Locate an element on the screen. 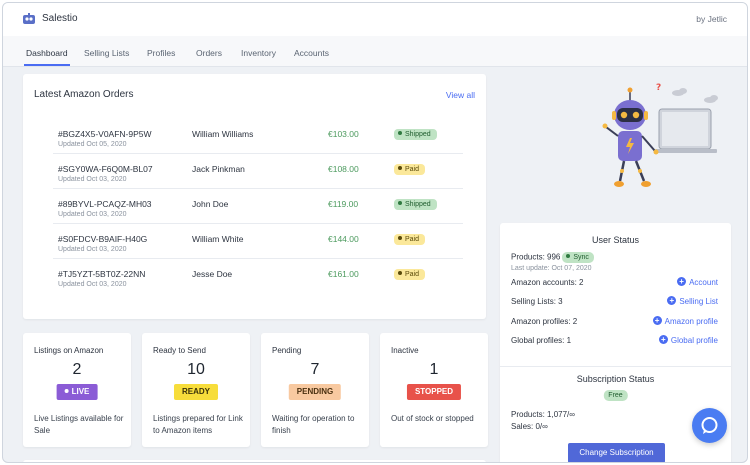  sync-label: Sync is located at coordinates (581, 257).